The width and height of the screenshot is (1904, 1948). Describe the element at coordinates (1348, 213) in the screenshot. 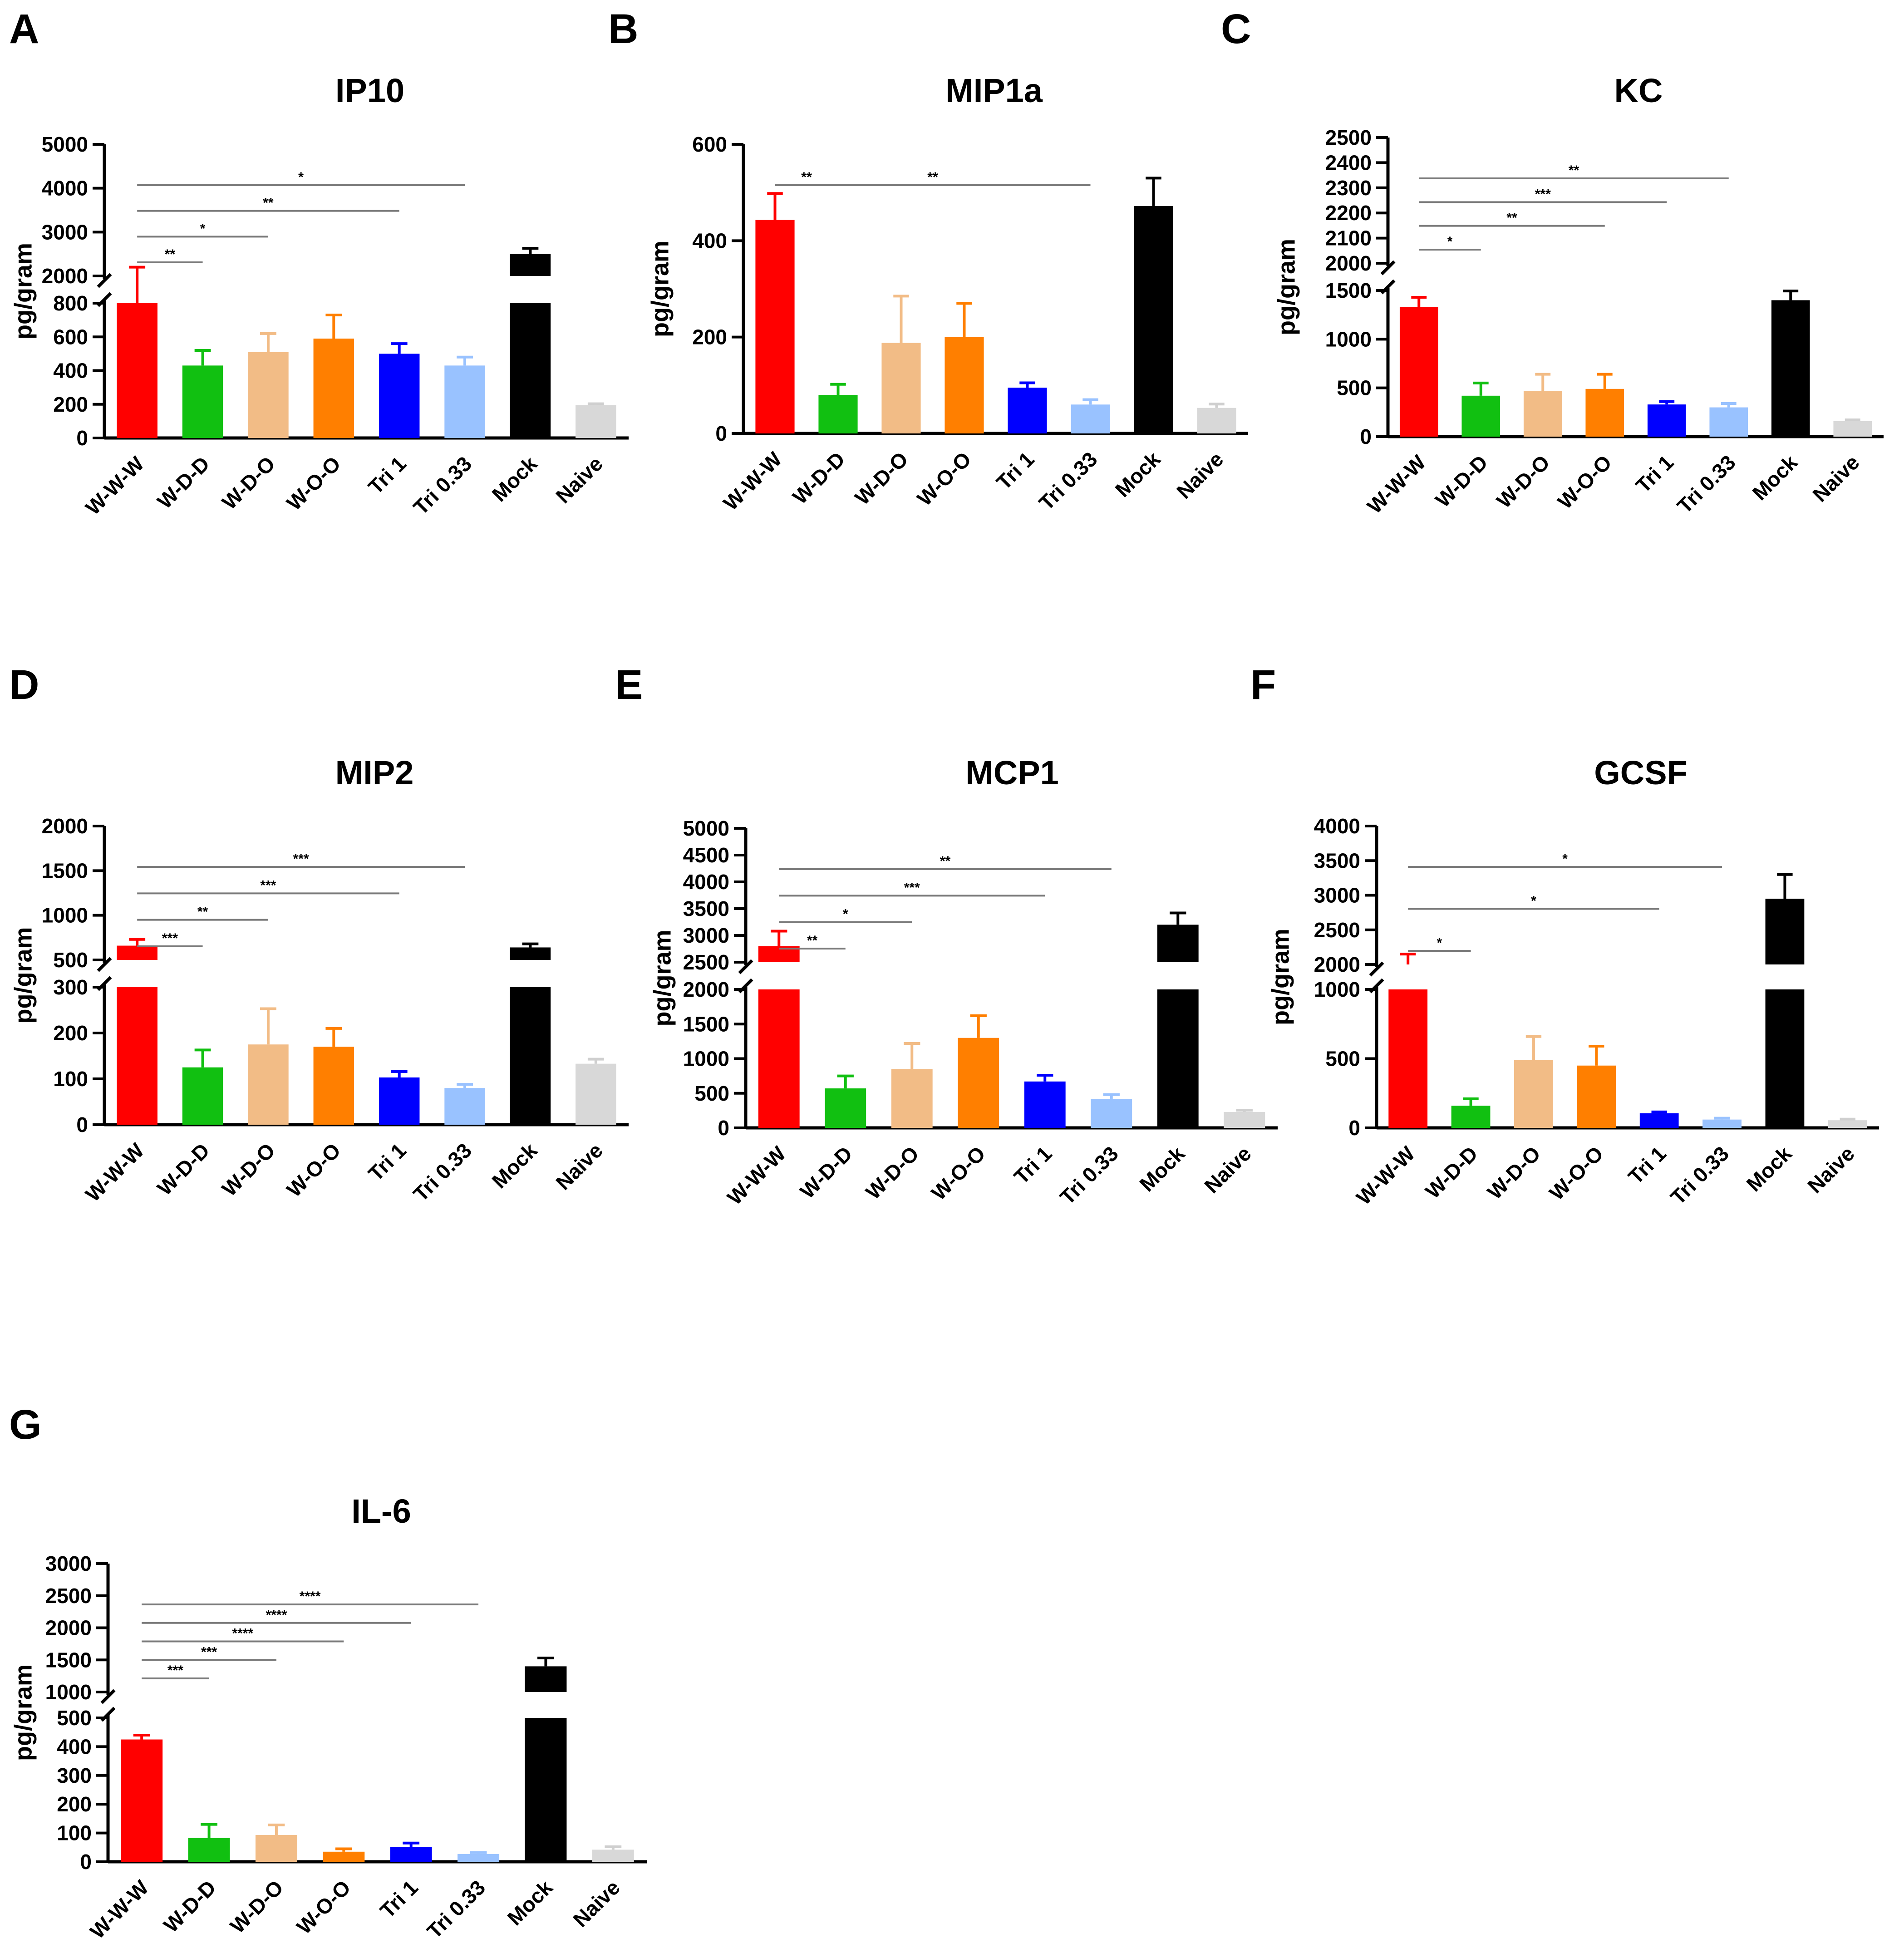

I see `y-tick-label: 2200` at that location.